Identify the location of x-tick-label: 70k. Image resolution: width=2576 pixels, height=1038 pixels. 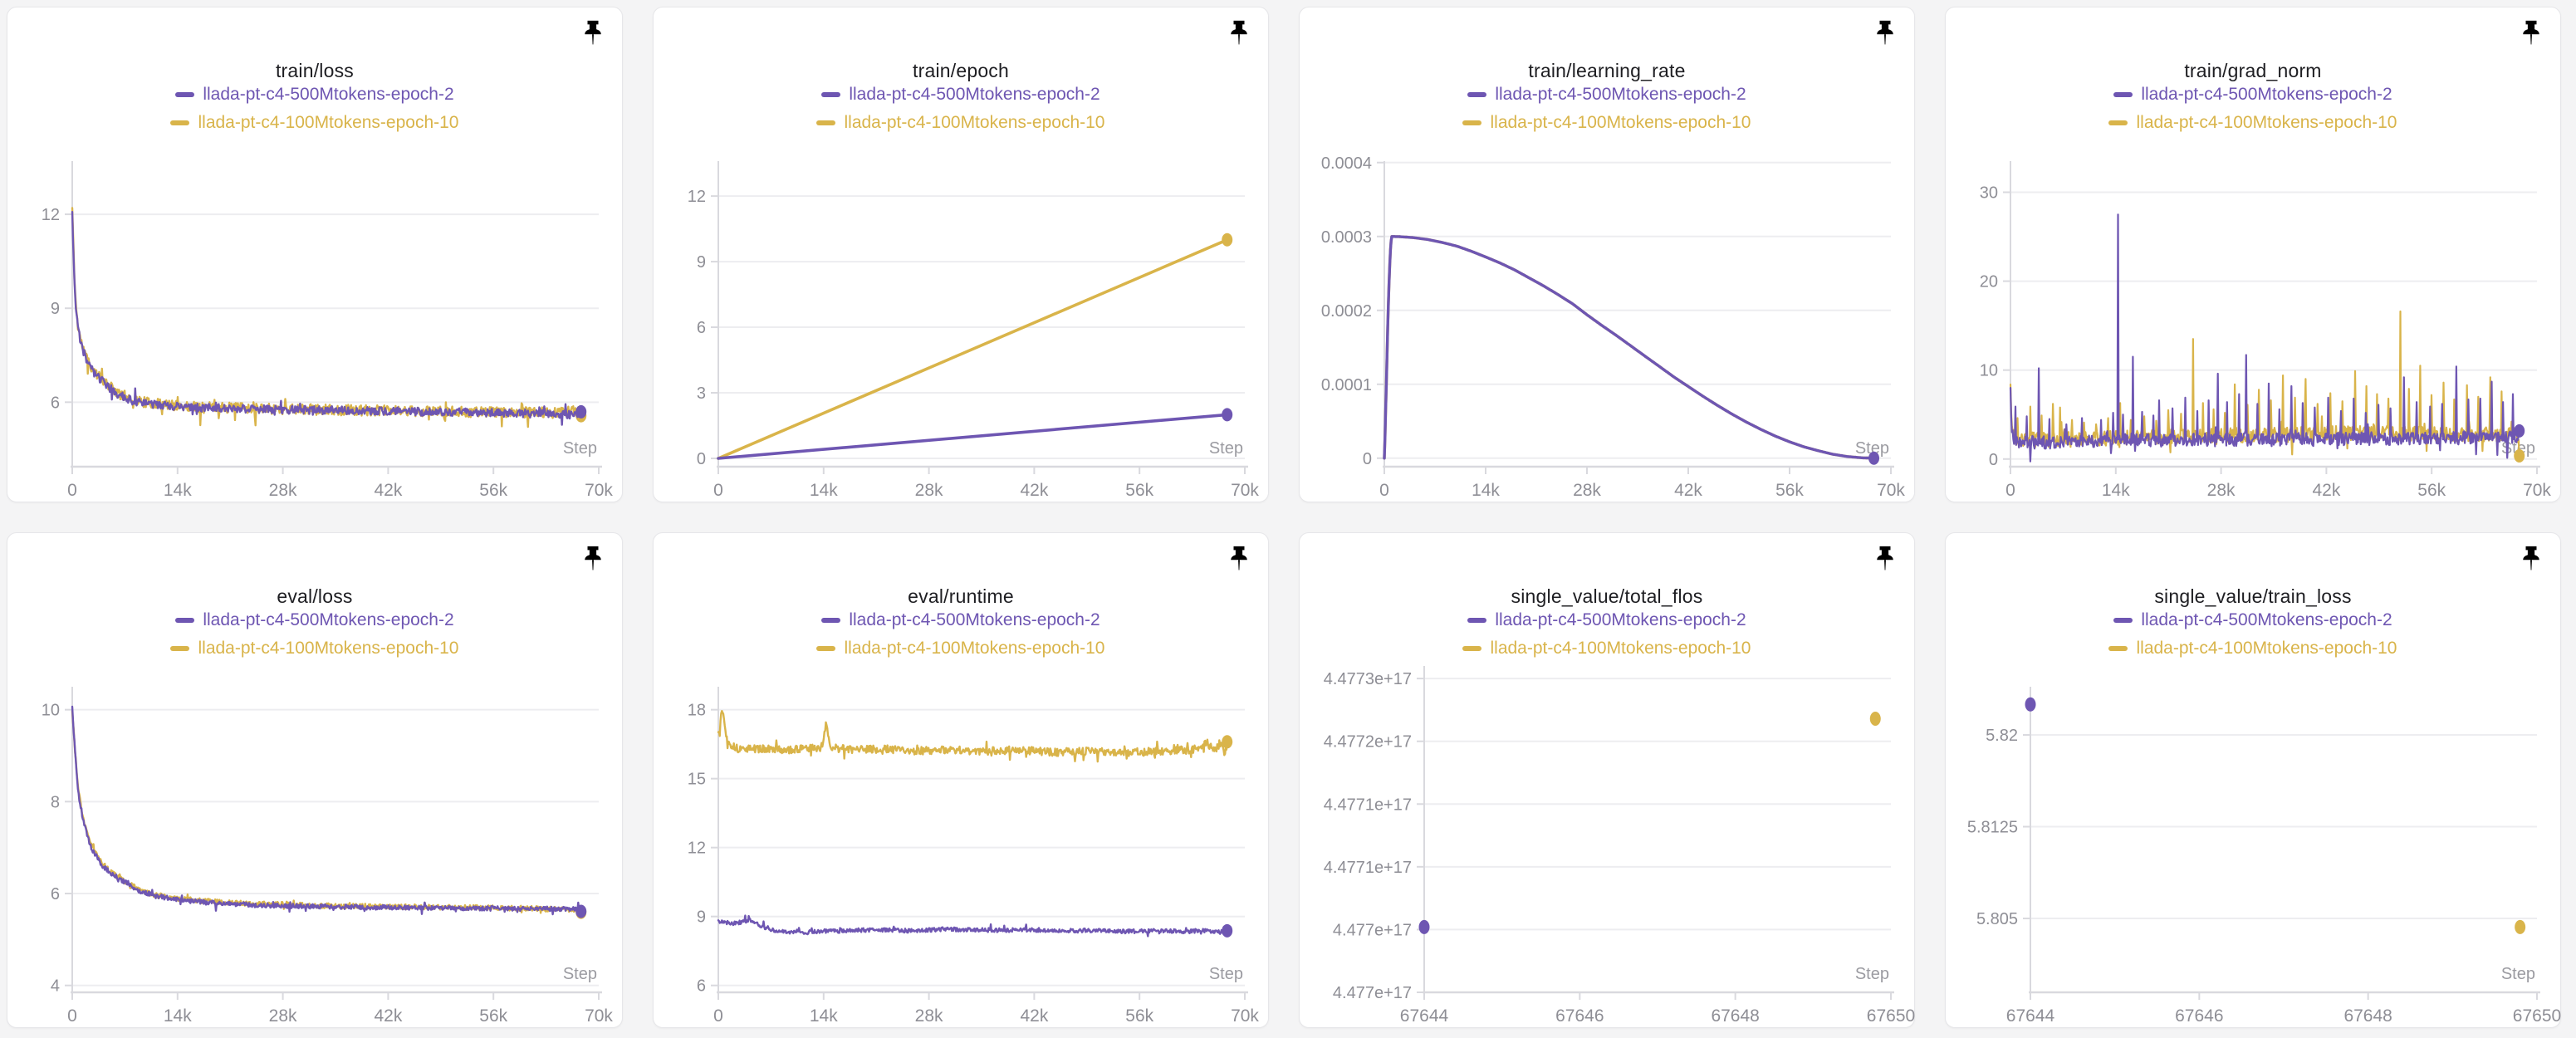
(599, 491).